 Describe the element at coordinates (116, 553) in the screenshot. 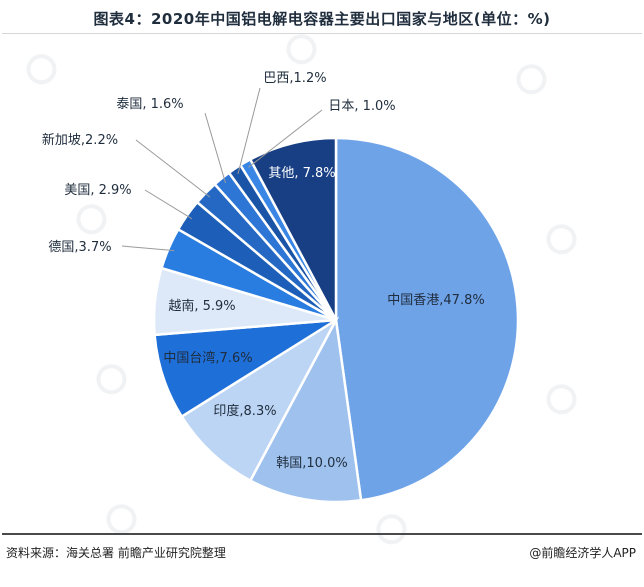

I see `source-note: 资料来源：海关总署 前瞻产业研究院整理` at that location.